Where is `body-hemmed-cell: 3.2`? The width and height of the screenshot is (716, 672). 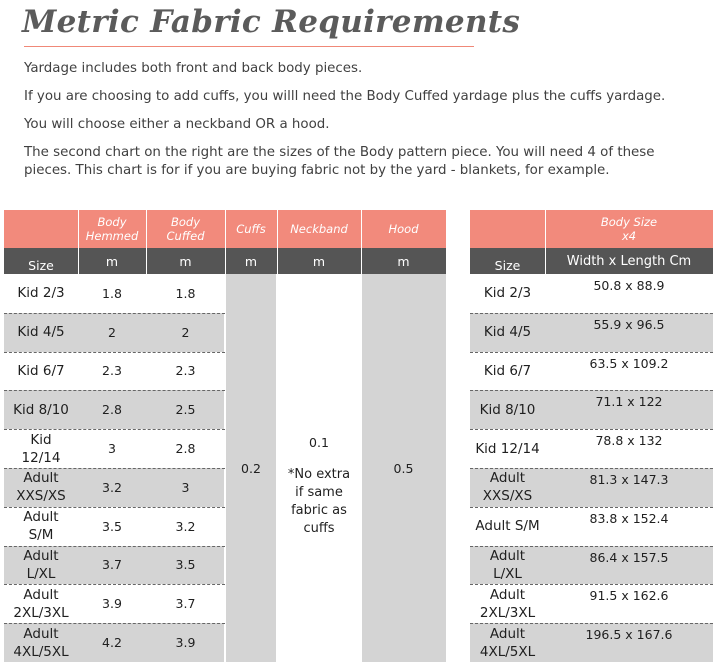 body-hemmed-cell: 3.2 is located at coordinates (112, 487).